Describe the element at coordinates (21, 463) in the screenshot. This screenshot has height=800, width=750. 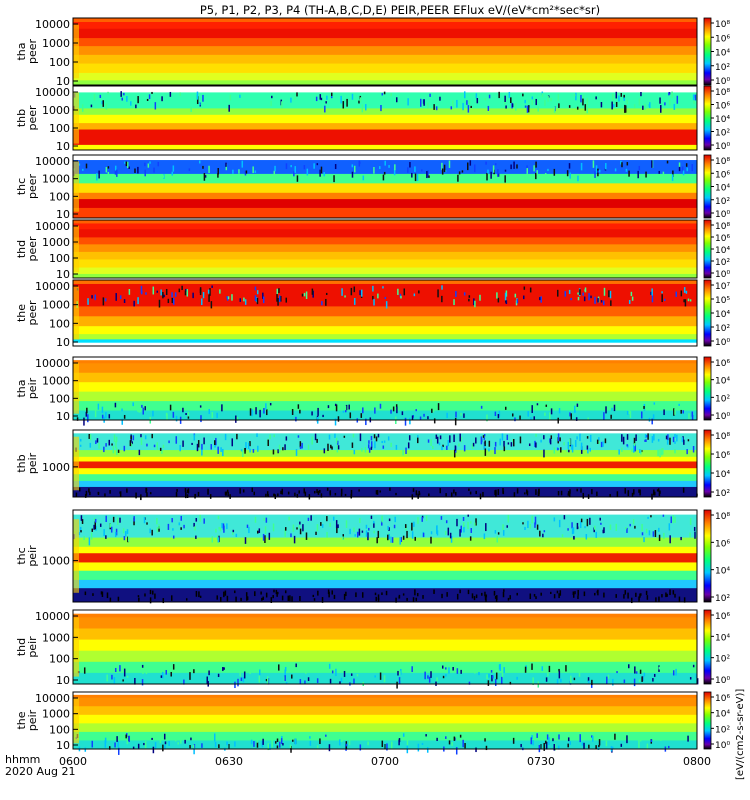
I see `y-axis-label: thb` at that location.